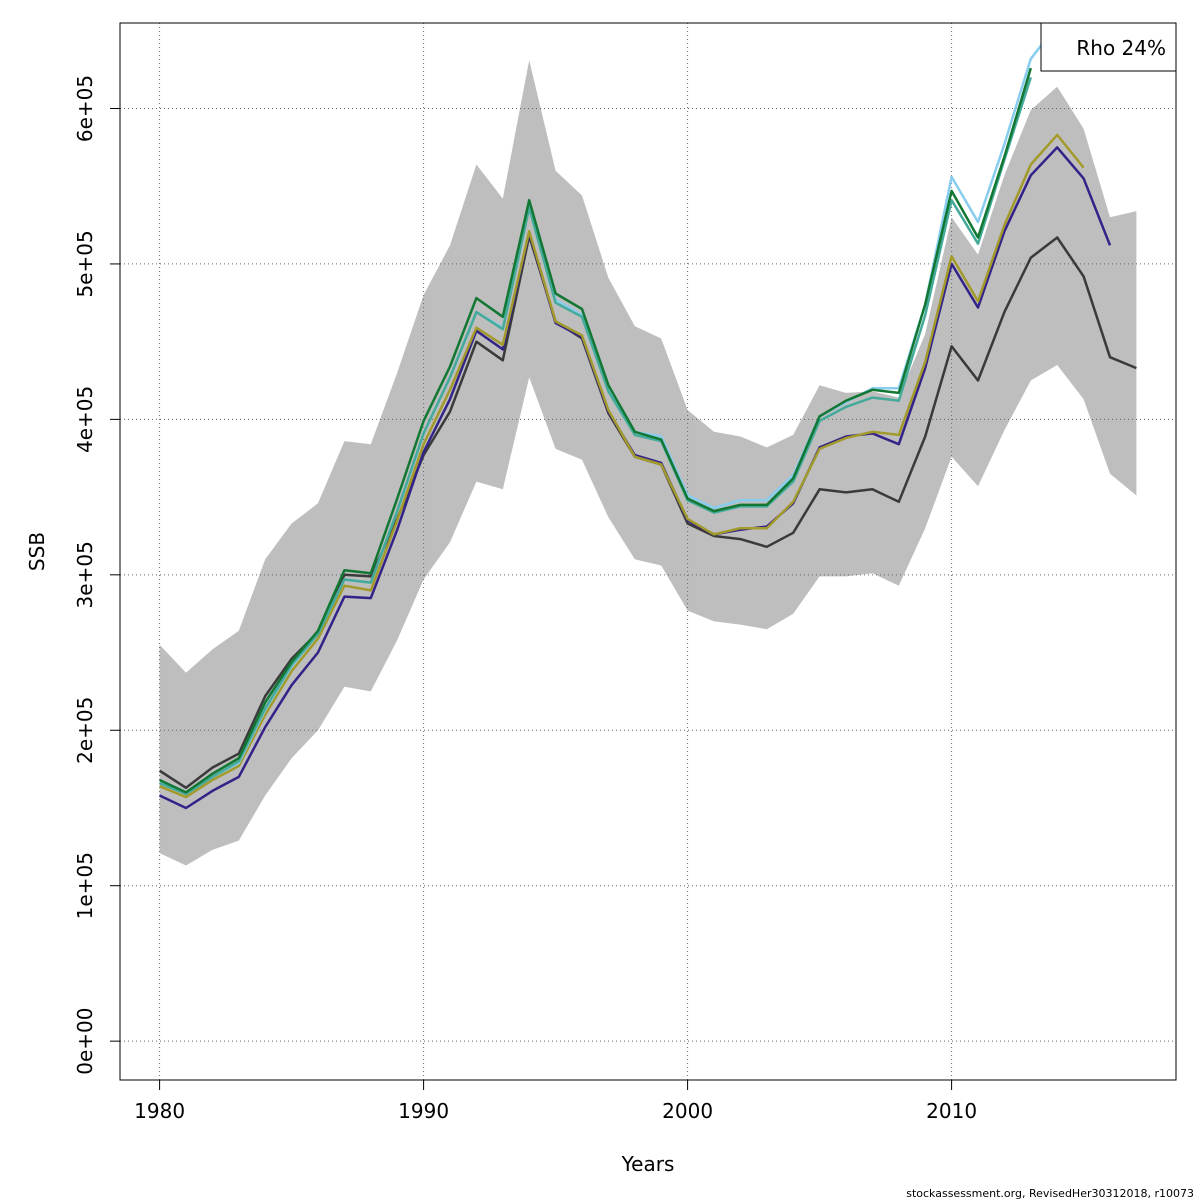 The width and height of the screenshot is (1200, 1200). Describe the element at coordinates (687, 1111) in the screenshot. I see `x-tick-label: 2000` at that location.